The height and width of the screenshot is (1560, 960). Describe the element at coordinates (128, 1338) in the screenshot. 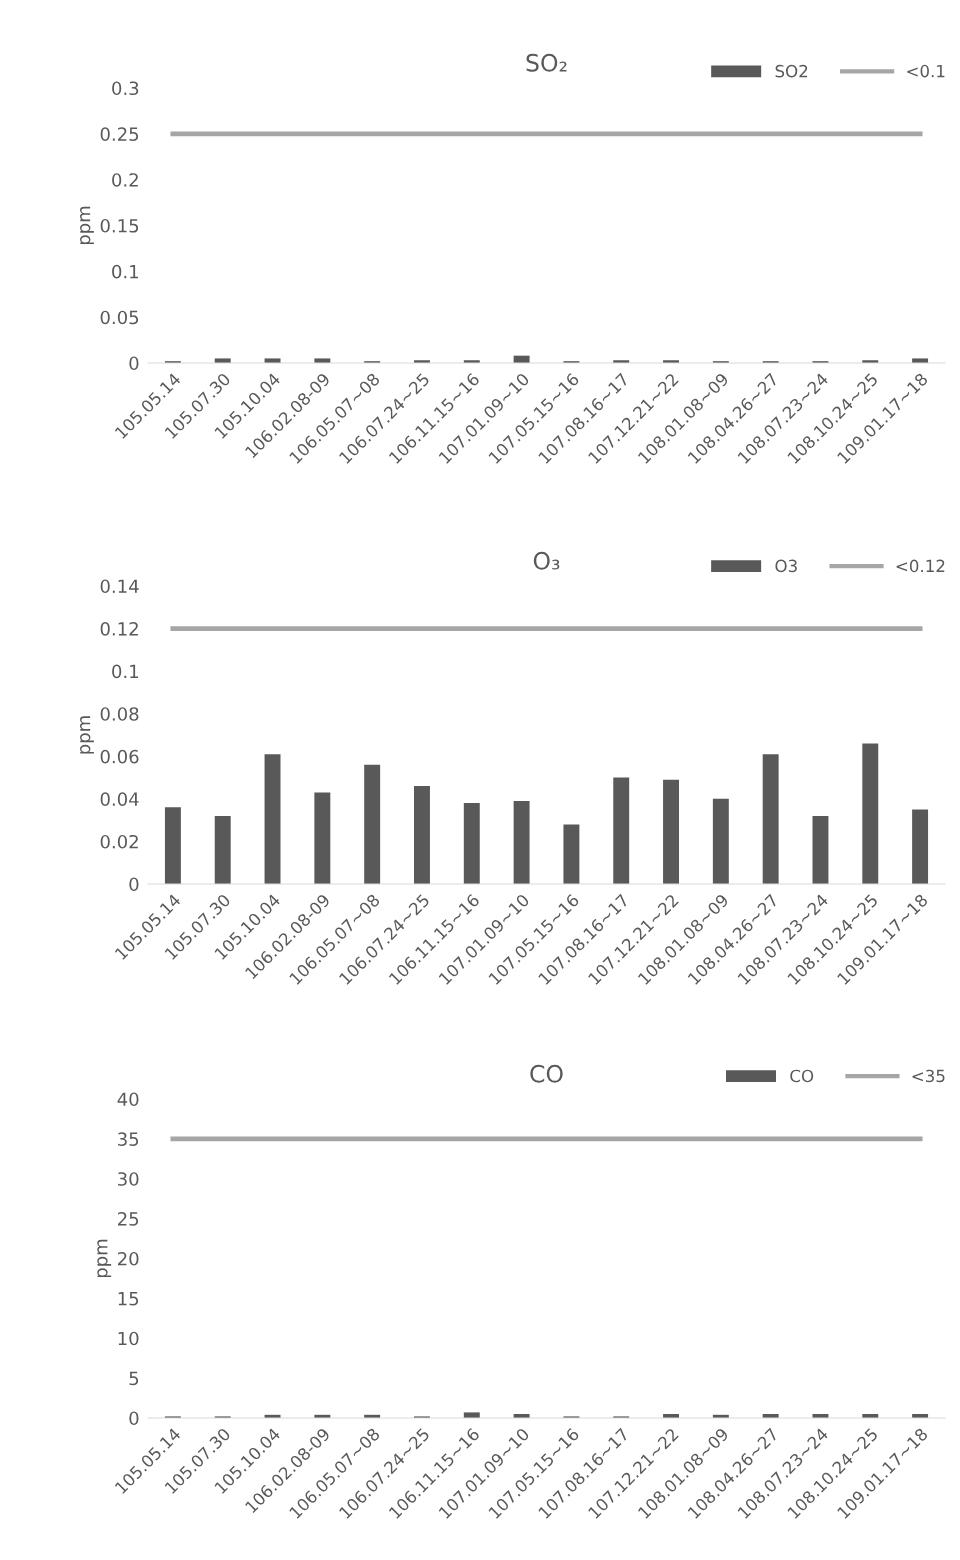

I see `y-tick-label: 10` at that location.